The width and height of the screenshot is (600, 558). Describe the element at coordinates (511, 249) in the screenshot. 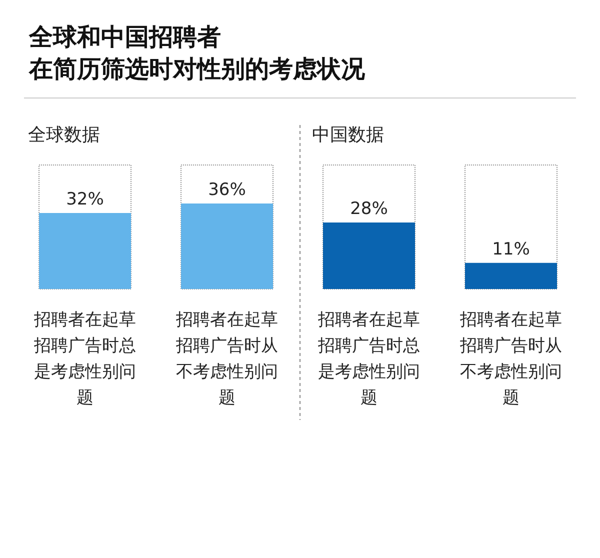

I see `data-label: 11%` at that location.